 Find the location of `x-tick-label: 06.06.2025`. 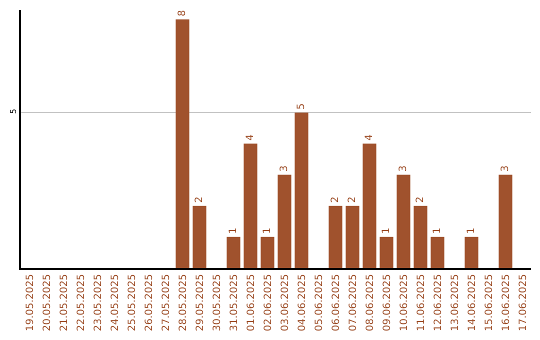

x-tick-label: 06.06.2025 is located at coordinates (336, 303).